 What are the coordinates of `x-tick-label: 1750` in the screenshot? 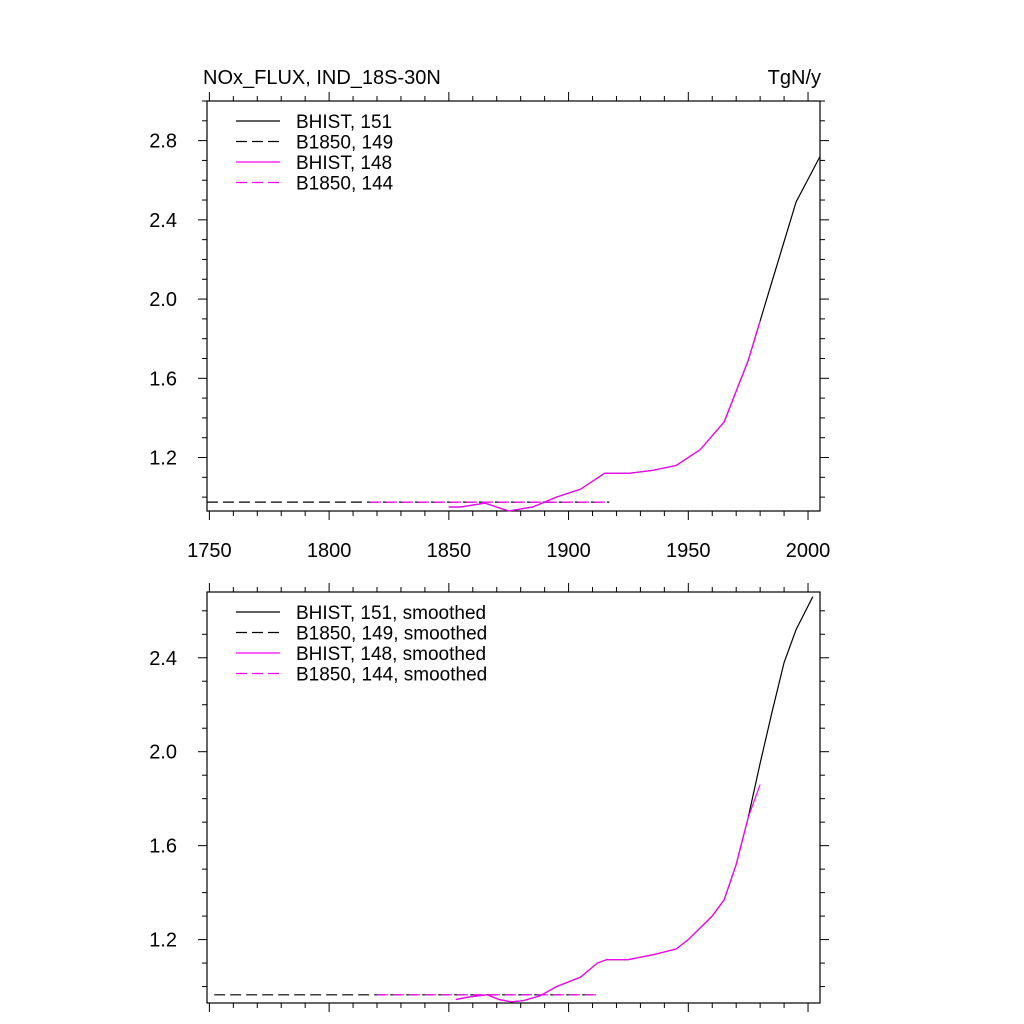 It's located at (209, 551).